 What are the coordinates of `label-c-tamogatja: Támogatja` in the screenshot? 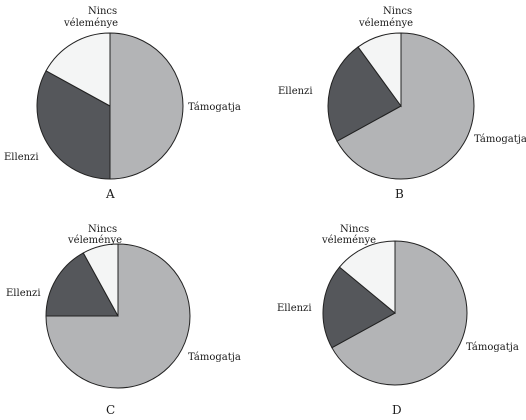 It's located at (214, 357).